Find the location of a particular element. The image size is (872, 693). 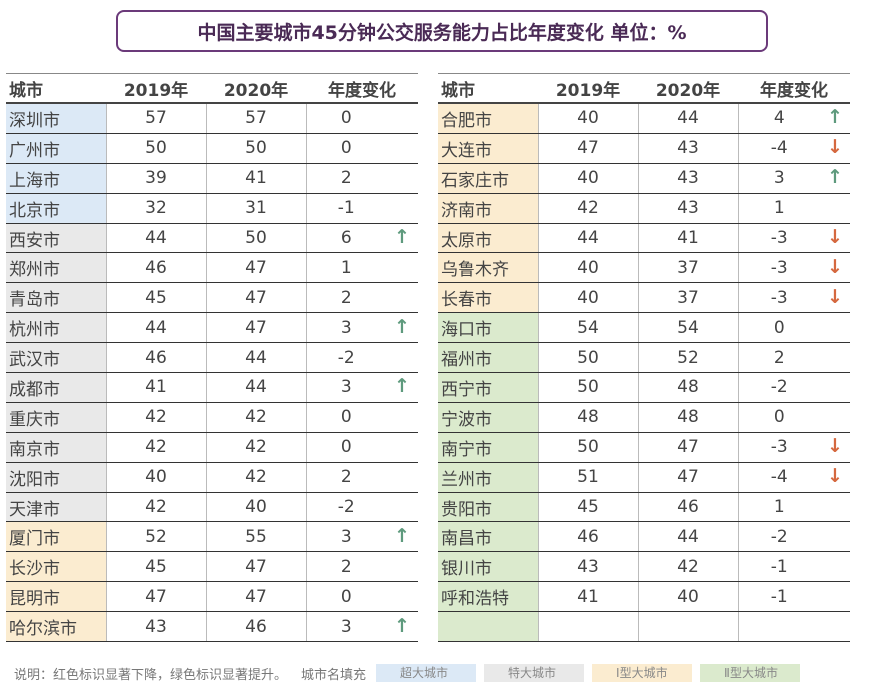

legend-note: 说明：红色标识显著下降，绿色标识显著提升。 is located at coordinates (151, 675).